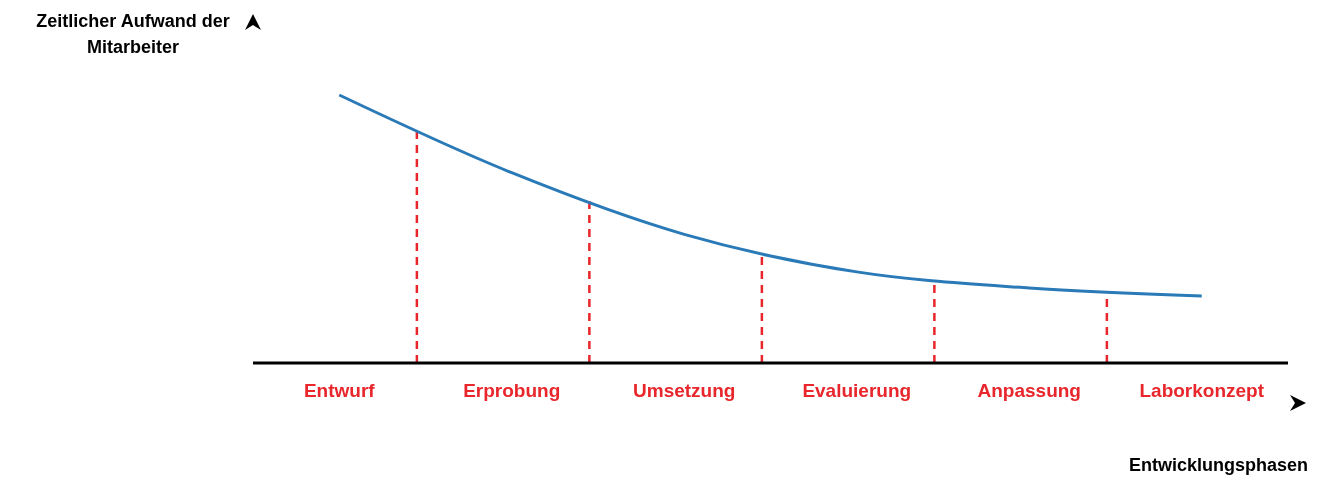  What do you see at coordinates (133, 34) in the screenshot?
I see `y-axis-title: Zeitlicher Aufwand der Mitarbeiter` at bounding box center [133, 34].